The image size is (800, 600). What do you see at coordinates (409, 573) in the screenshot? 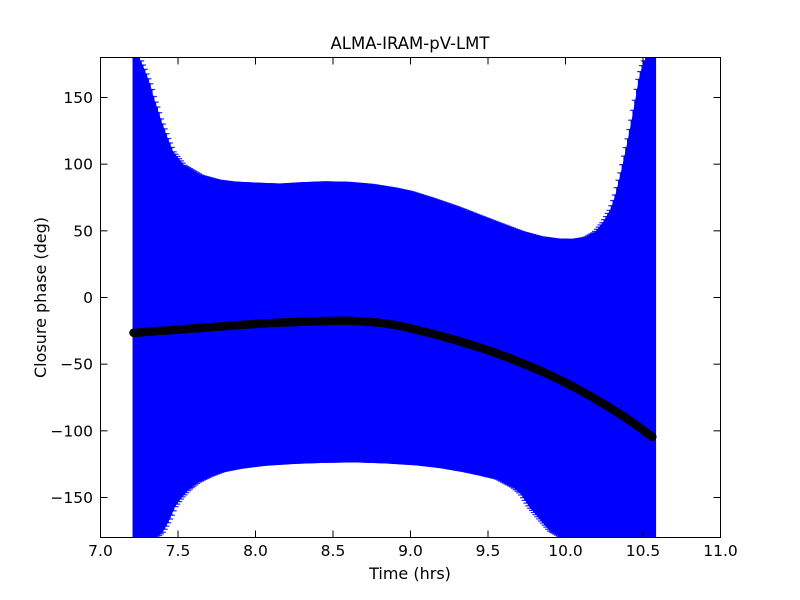
I see `x-axis-label: Time (hrs)` at bounding box center [409, 573].